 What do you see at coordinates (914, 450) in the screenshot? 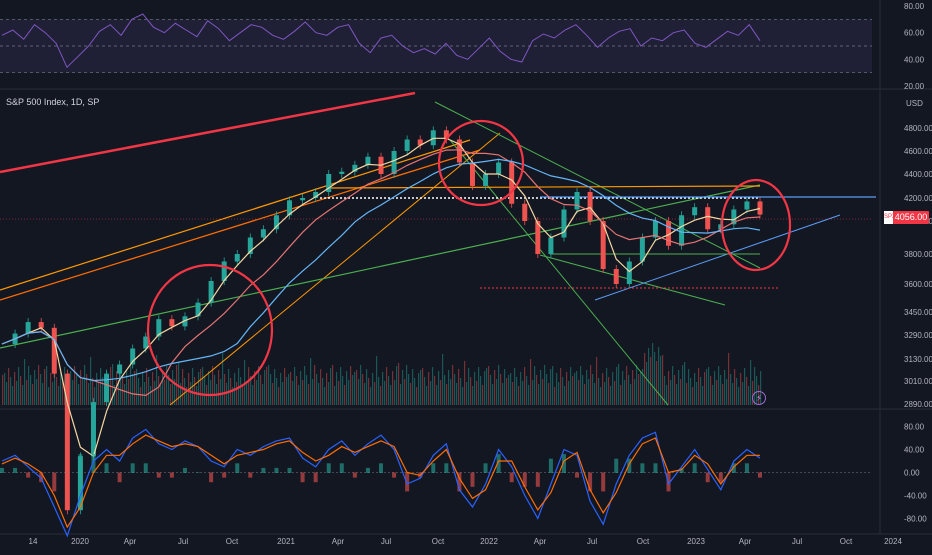
I see `macd-tick-label: 40.00` at bounding box center [914, 450].